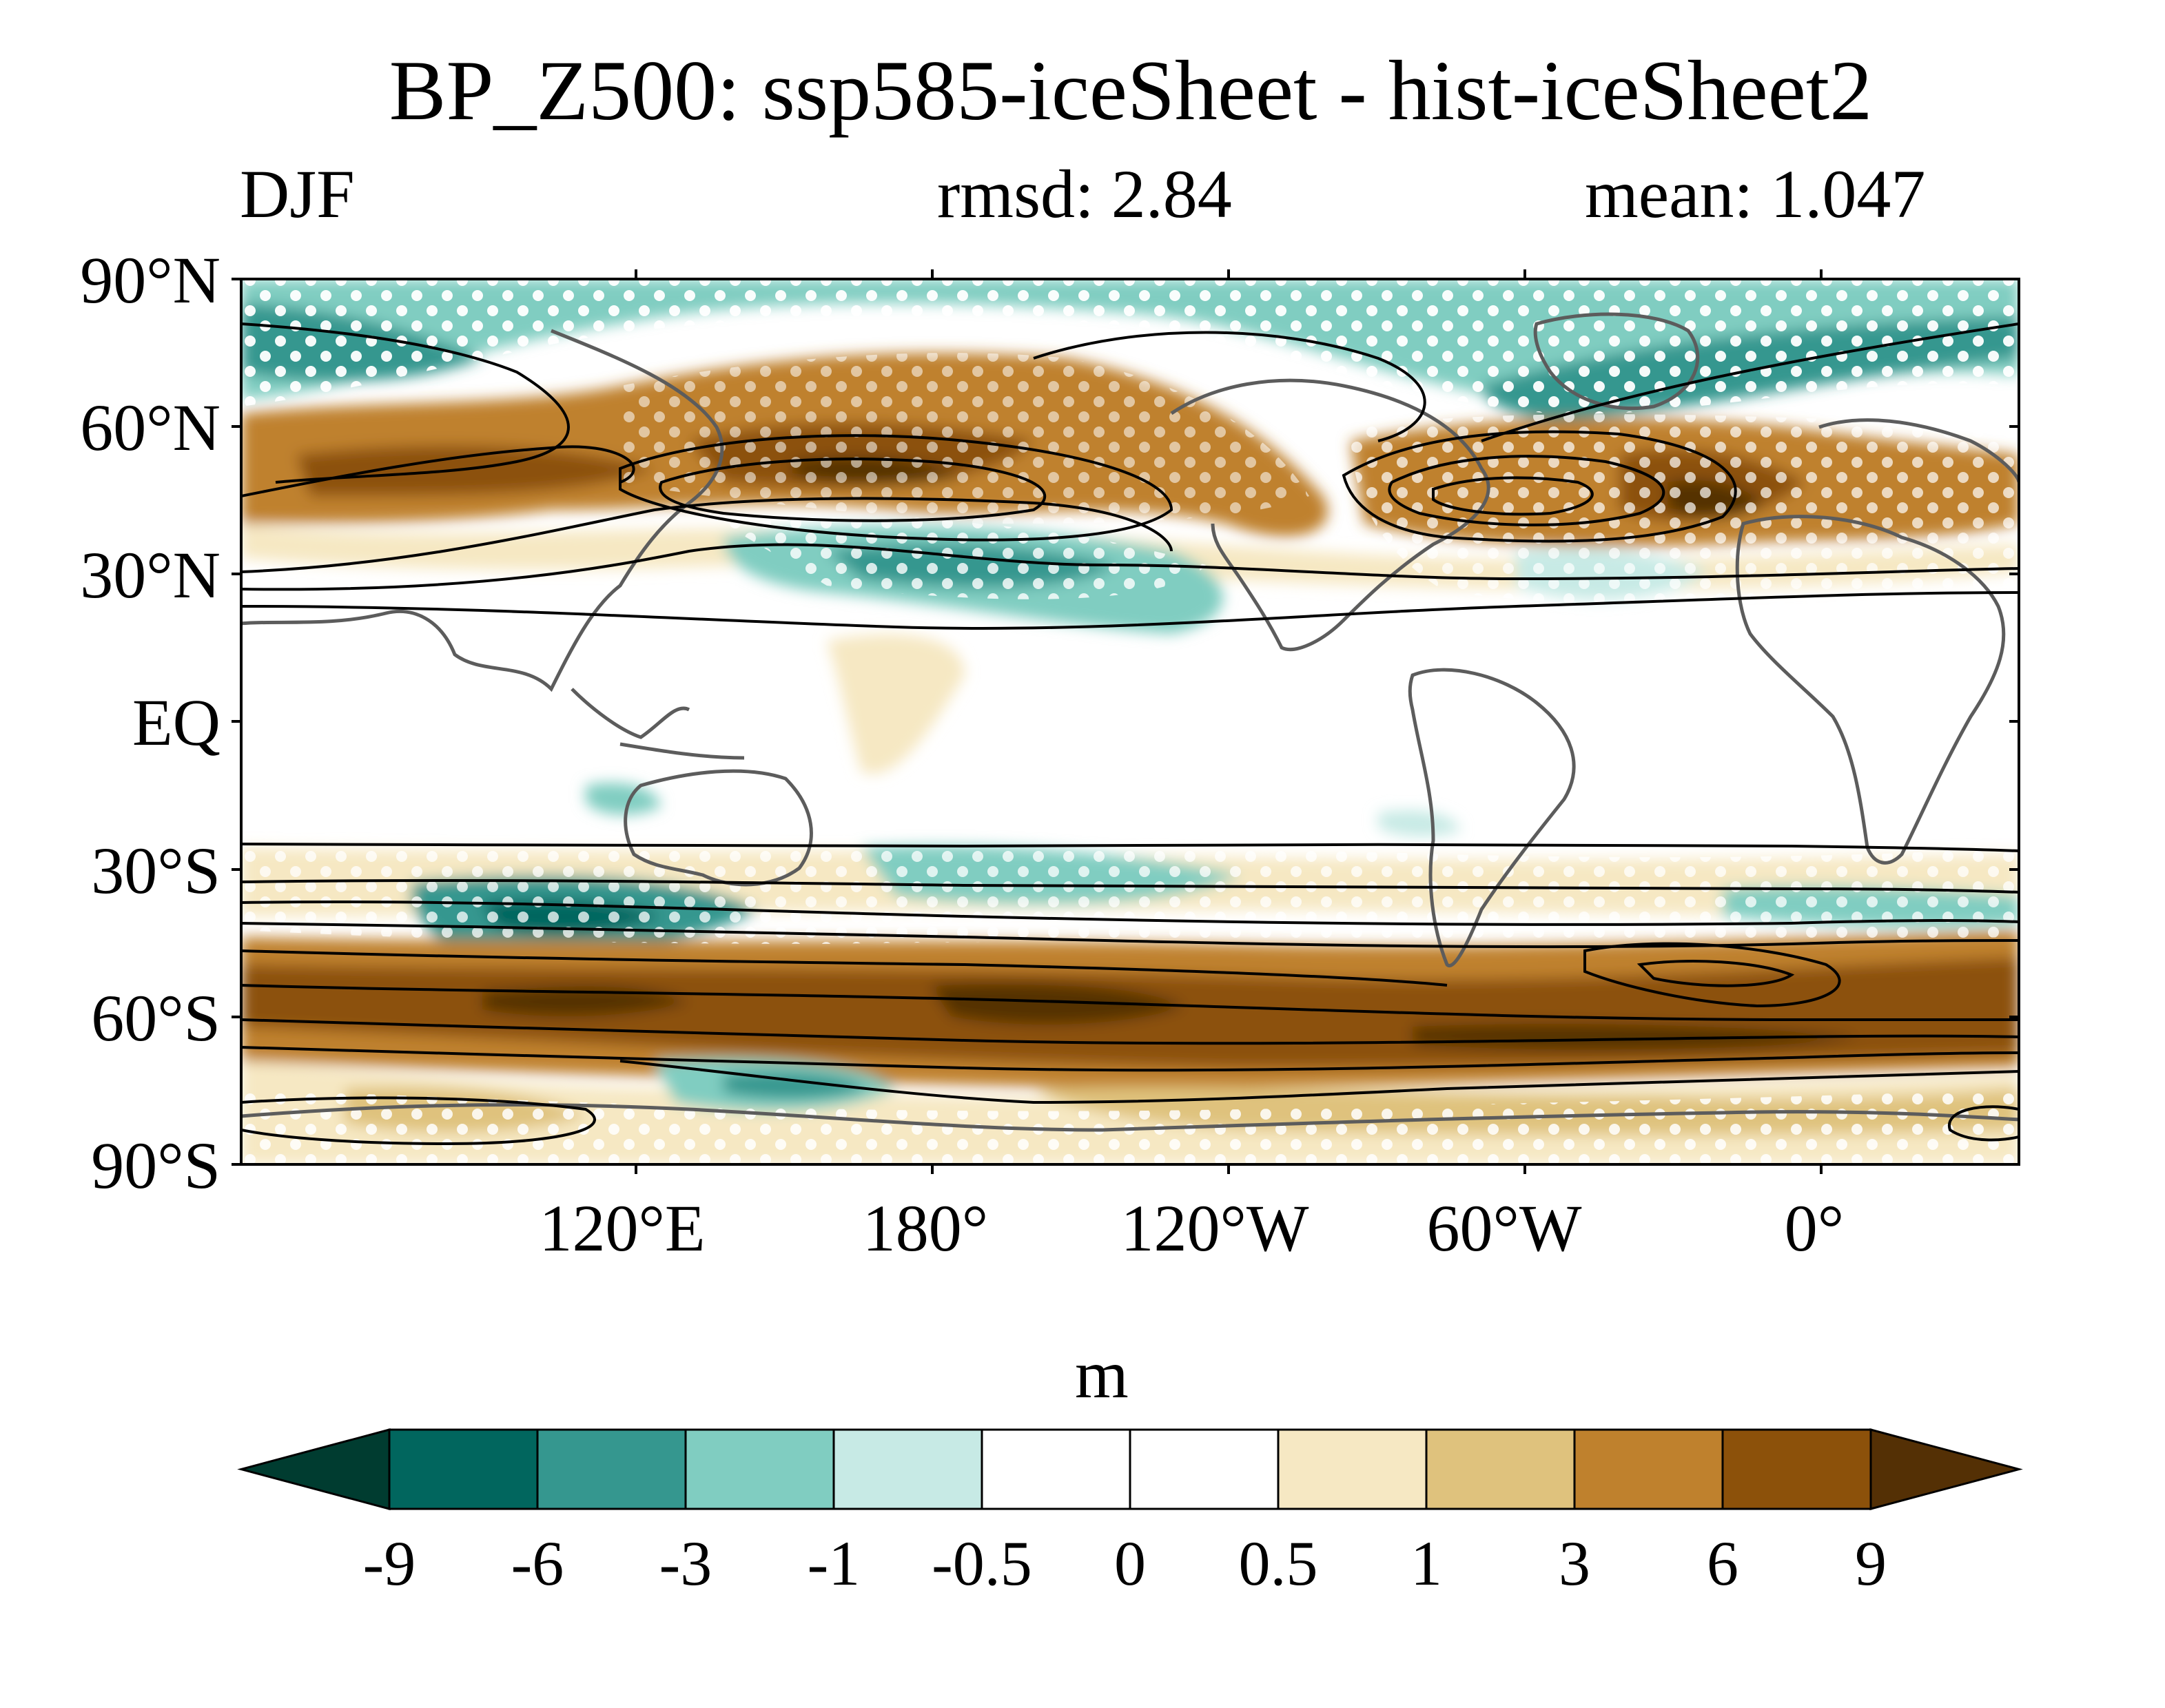  Describe the element at coordinates (1084, 194) in the screenshot. I see `rmsd-label: rmsd: 2.84` at that location.